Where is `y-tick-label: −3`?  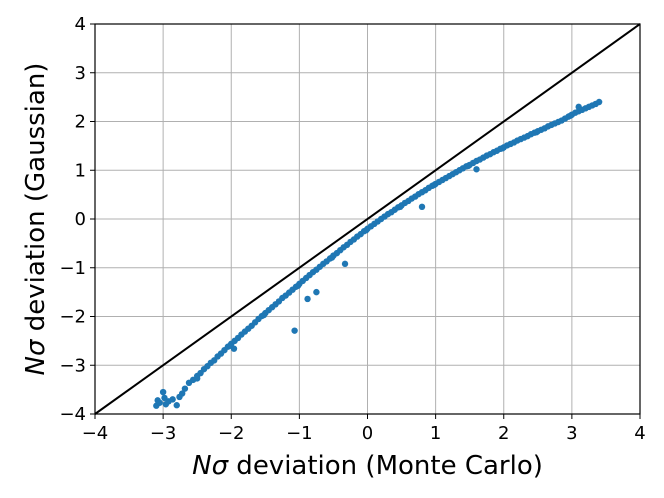 y-tick-label: −3 is located at coordinates (72, 365).